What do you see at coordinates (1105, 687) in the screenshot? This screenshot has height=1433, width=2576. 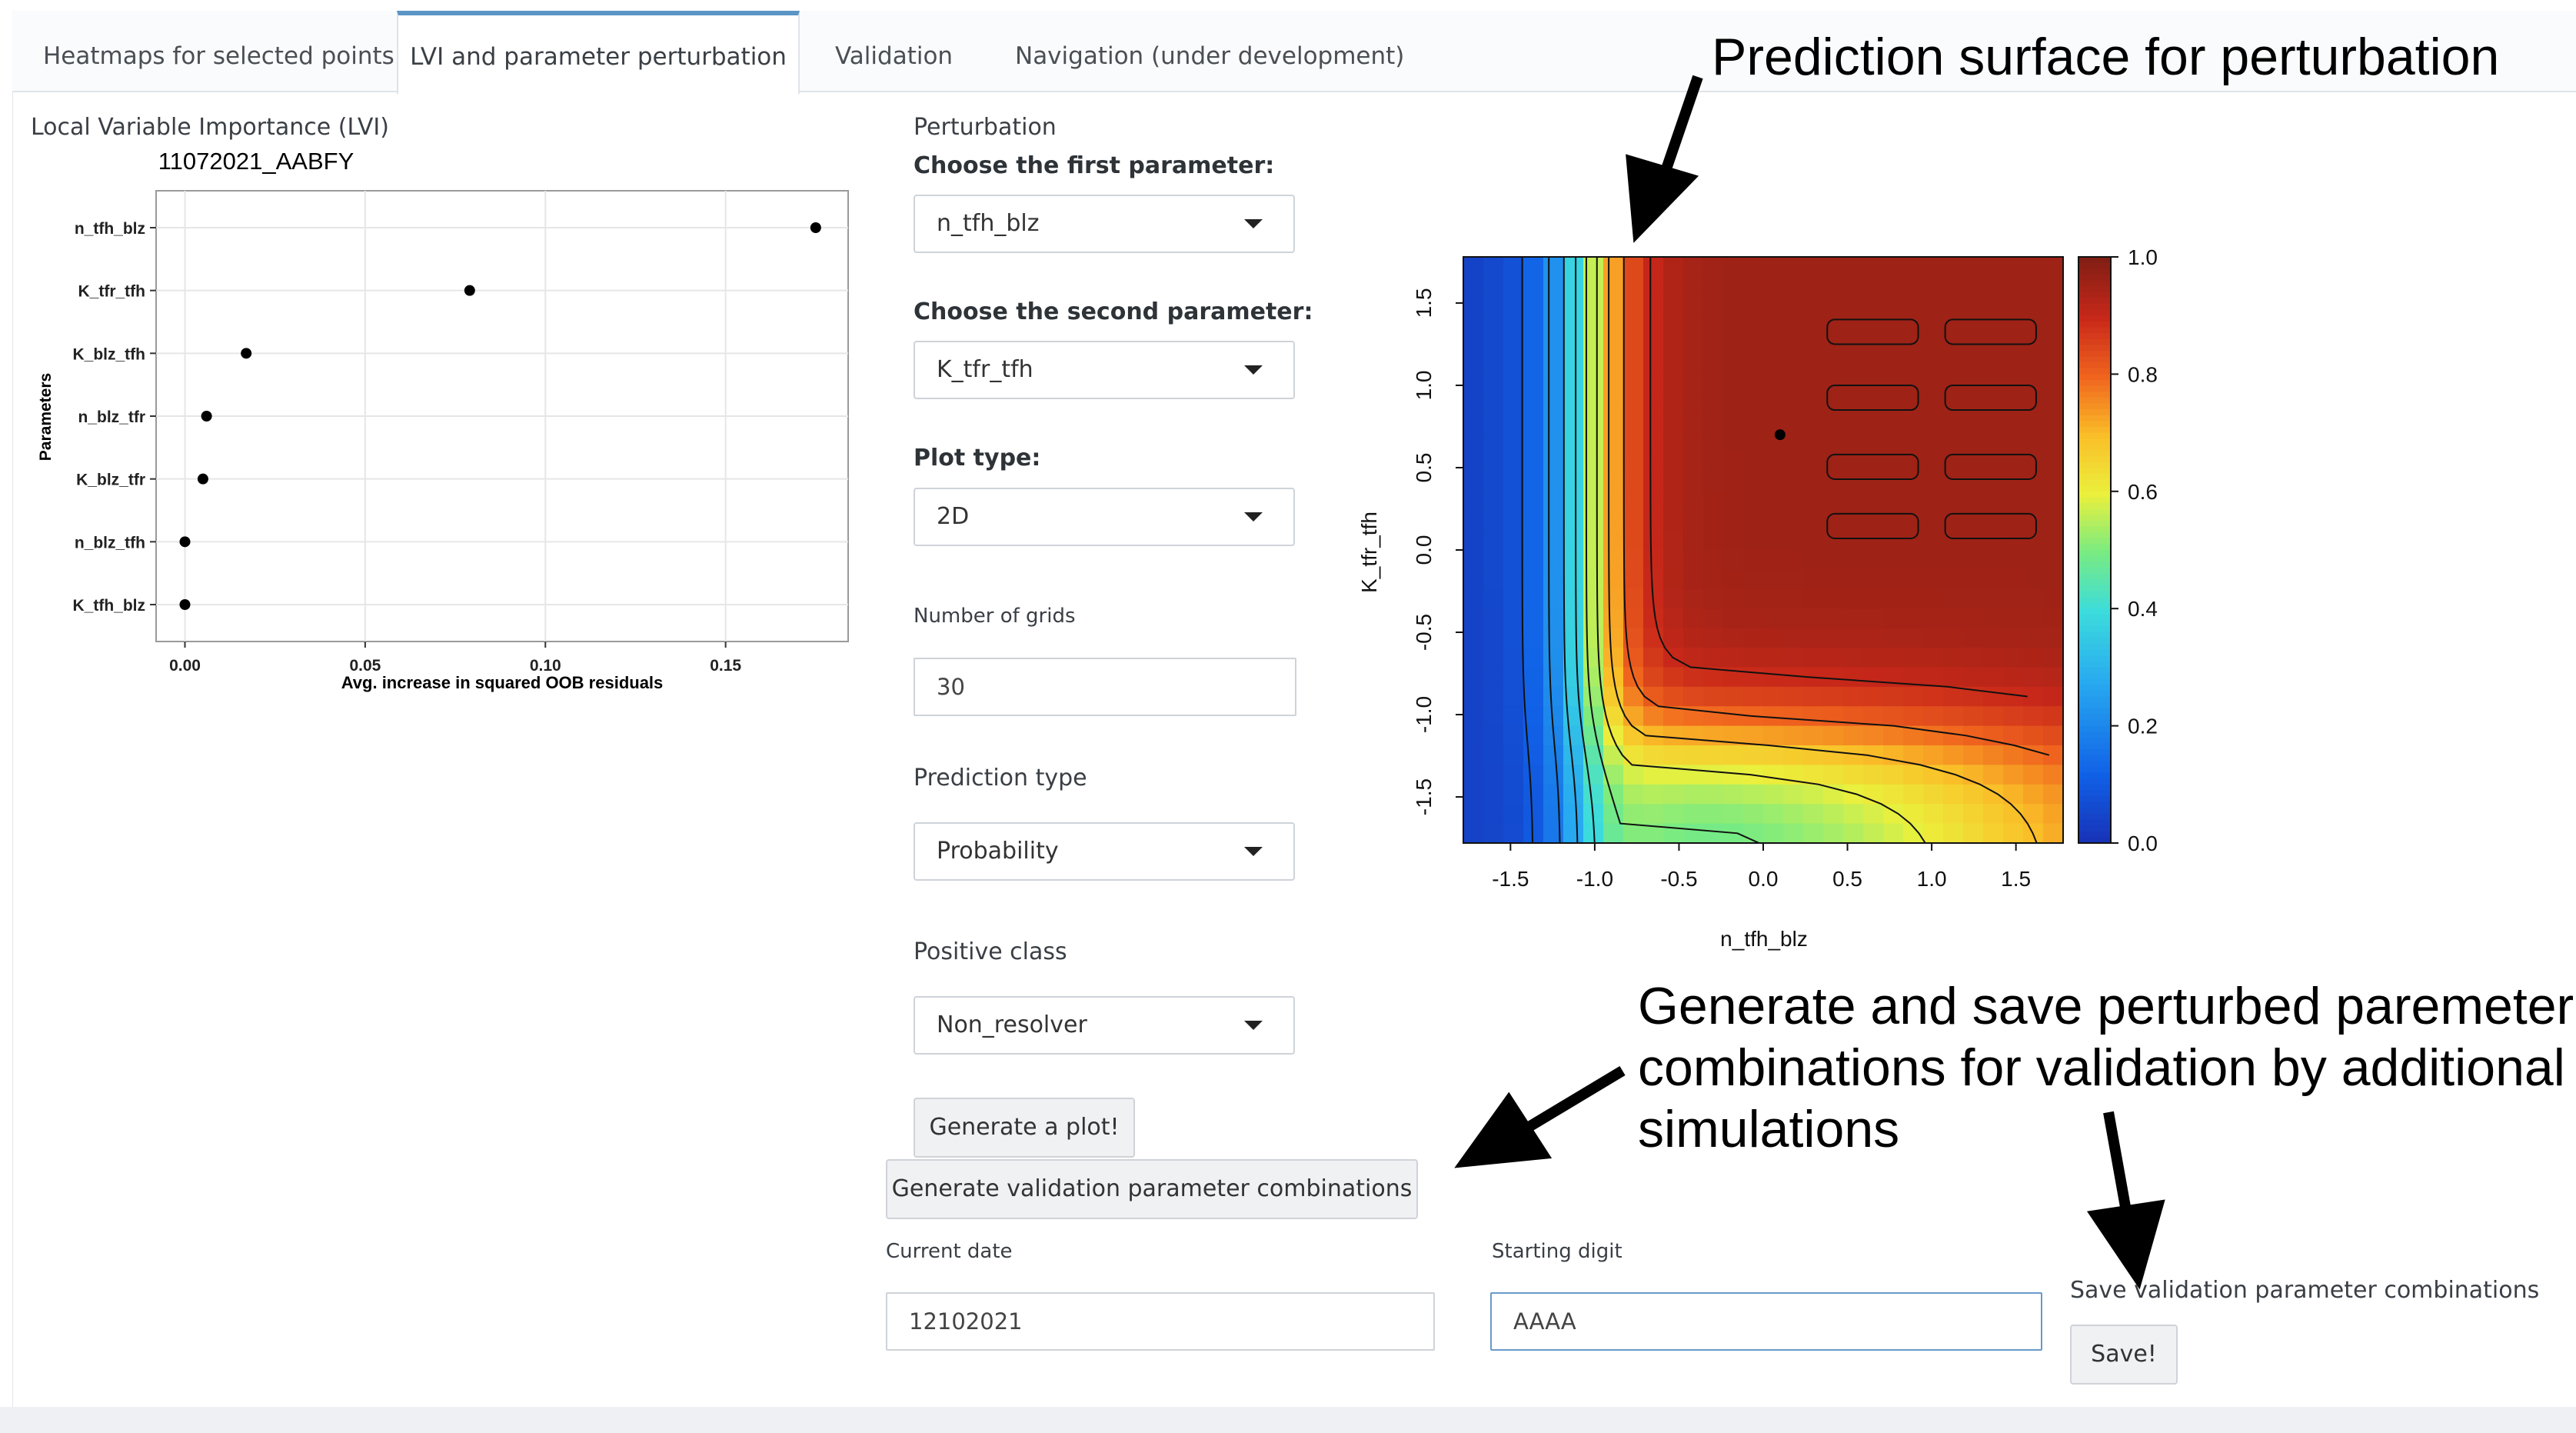 I see `grids-input: 30` at bounding box center [1105, 687].